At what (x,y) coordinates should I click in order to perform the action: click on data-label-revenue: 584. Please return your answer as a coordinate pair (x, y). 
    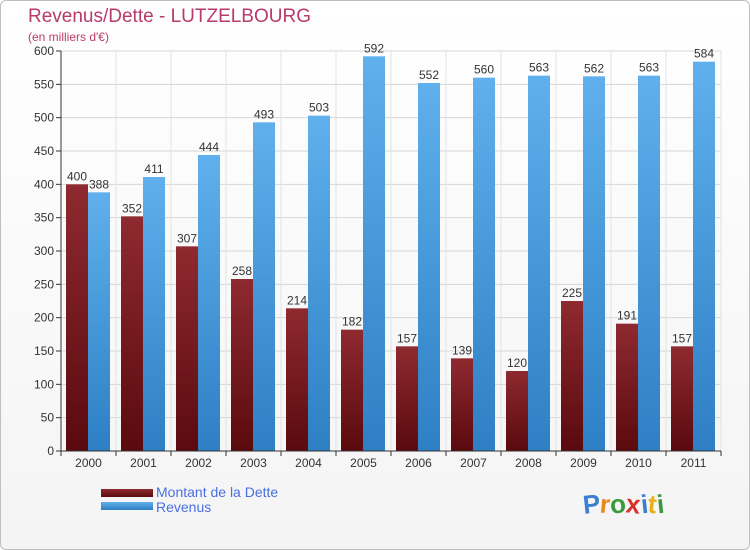
    Looking at the image, I should click on (704, 54).